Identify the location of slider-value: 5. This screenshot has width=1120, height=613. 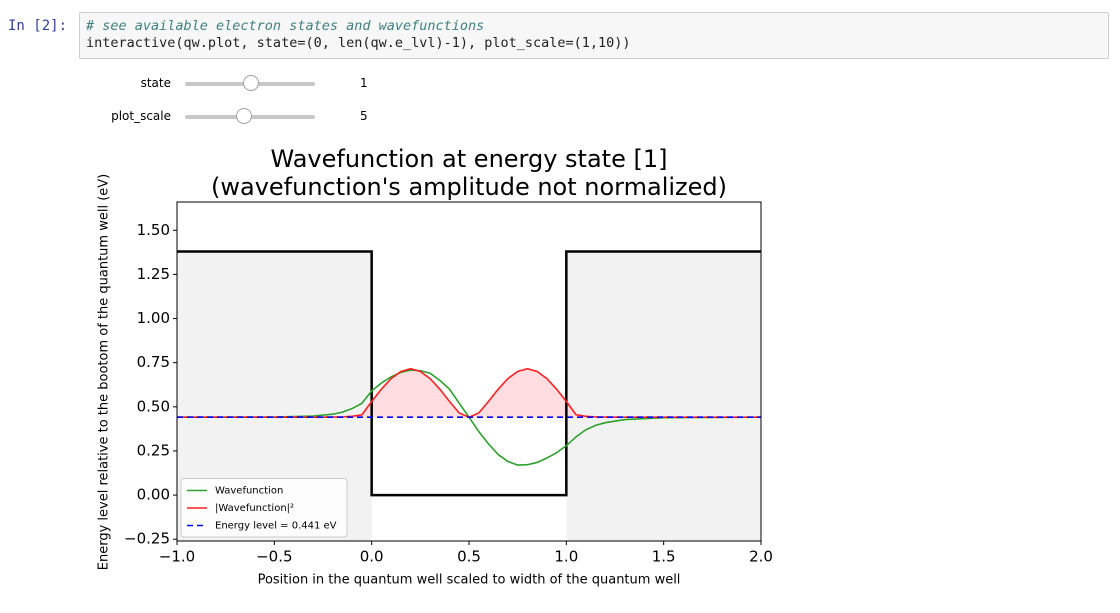
(364, 116).